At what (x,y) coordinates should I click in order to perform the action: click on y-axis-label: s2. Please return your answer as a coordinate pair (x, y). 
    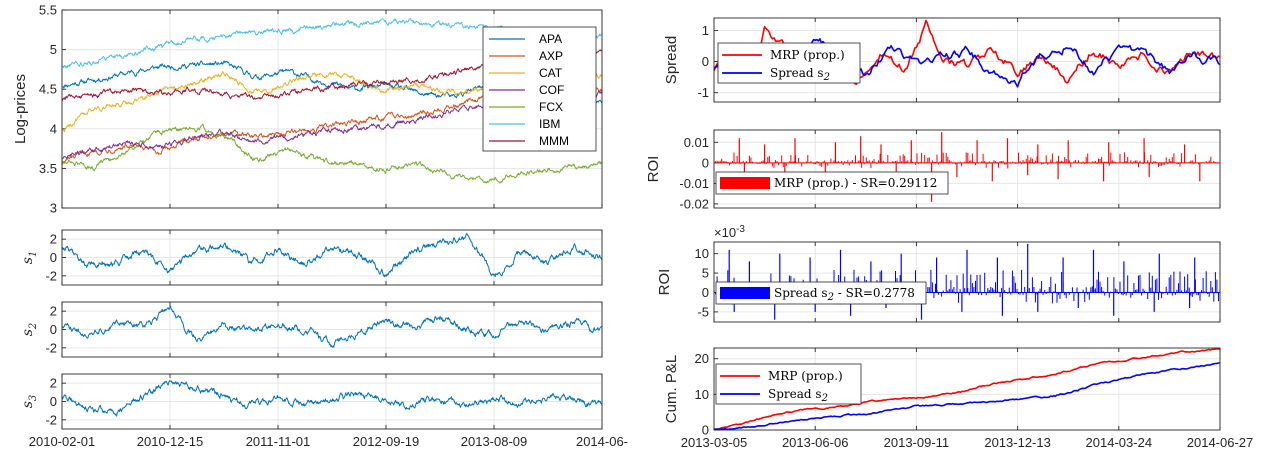
    Looking at the image, I should click on (29, 330).